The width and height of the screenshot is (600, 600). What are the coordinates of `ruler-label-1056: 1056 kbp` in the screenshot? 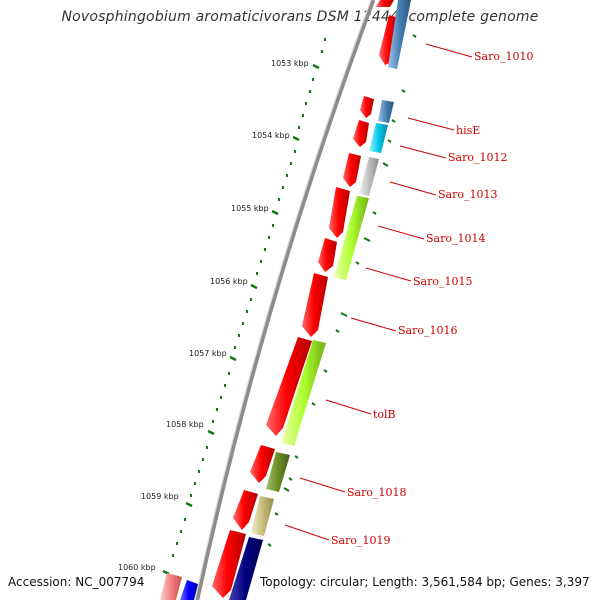 It's located at (229, 281).